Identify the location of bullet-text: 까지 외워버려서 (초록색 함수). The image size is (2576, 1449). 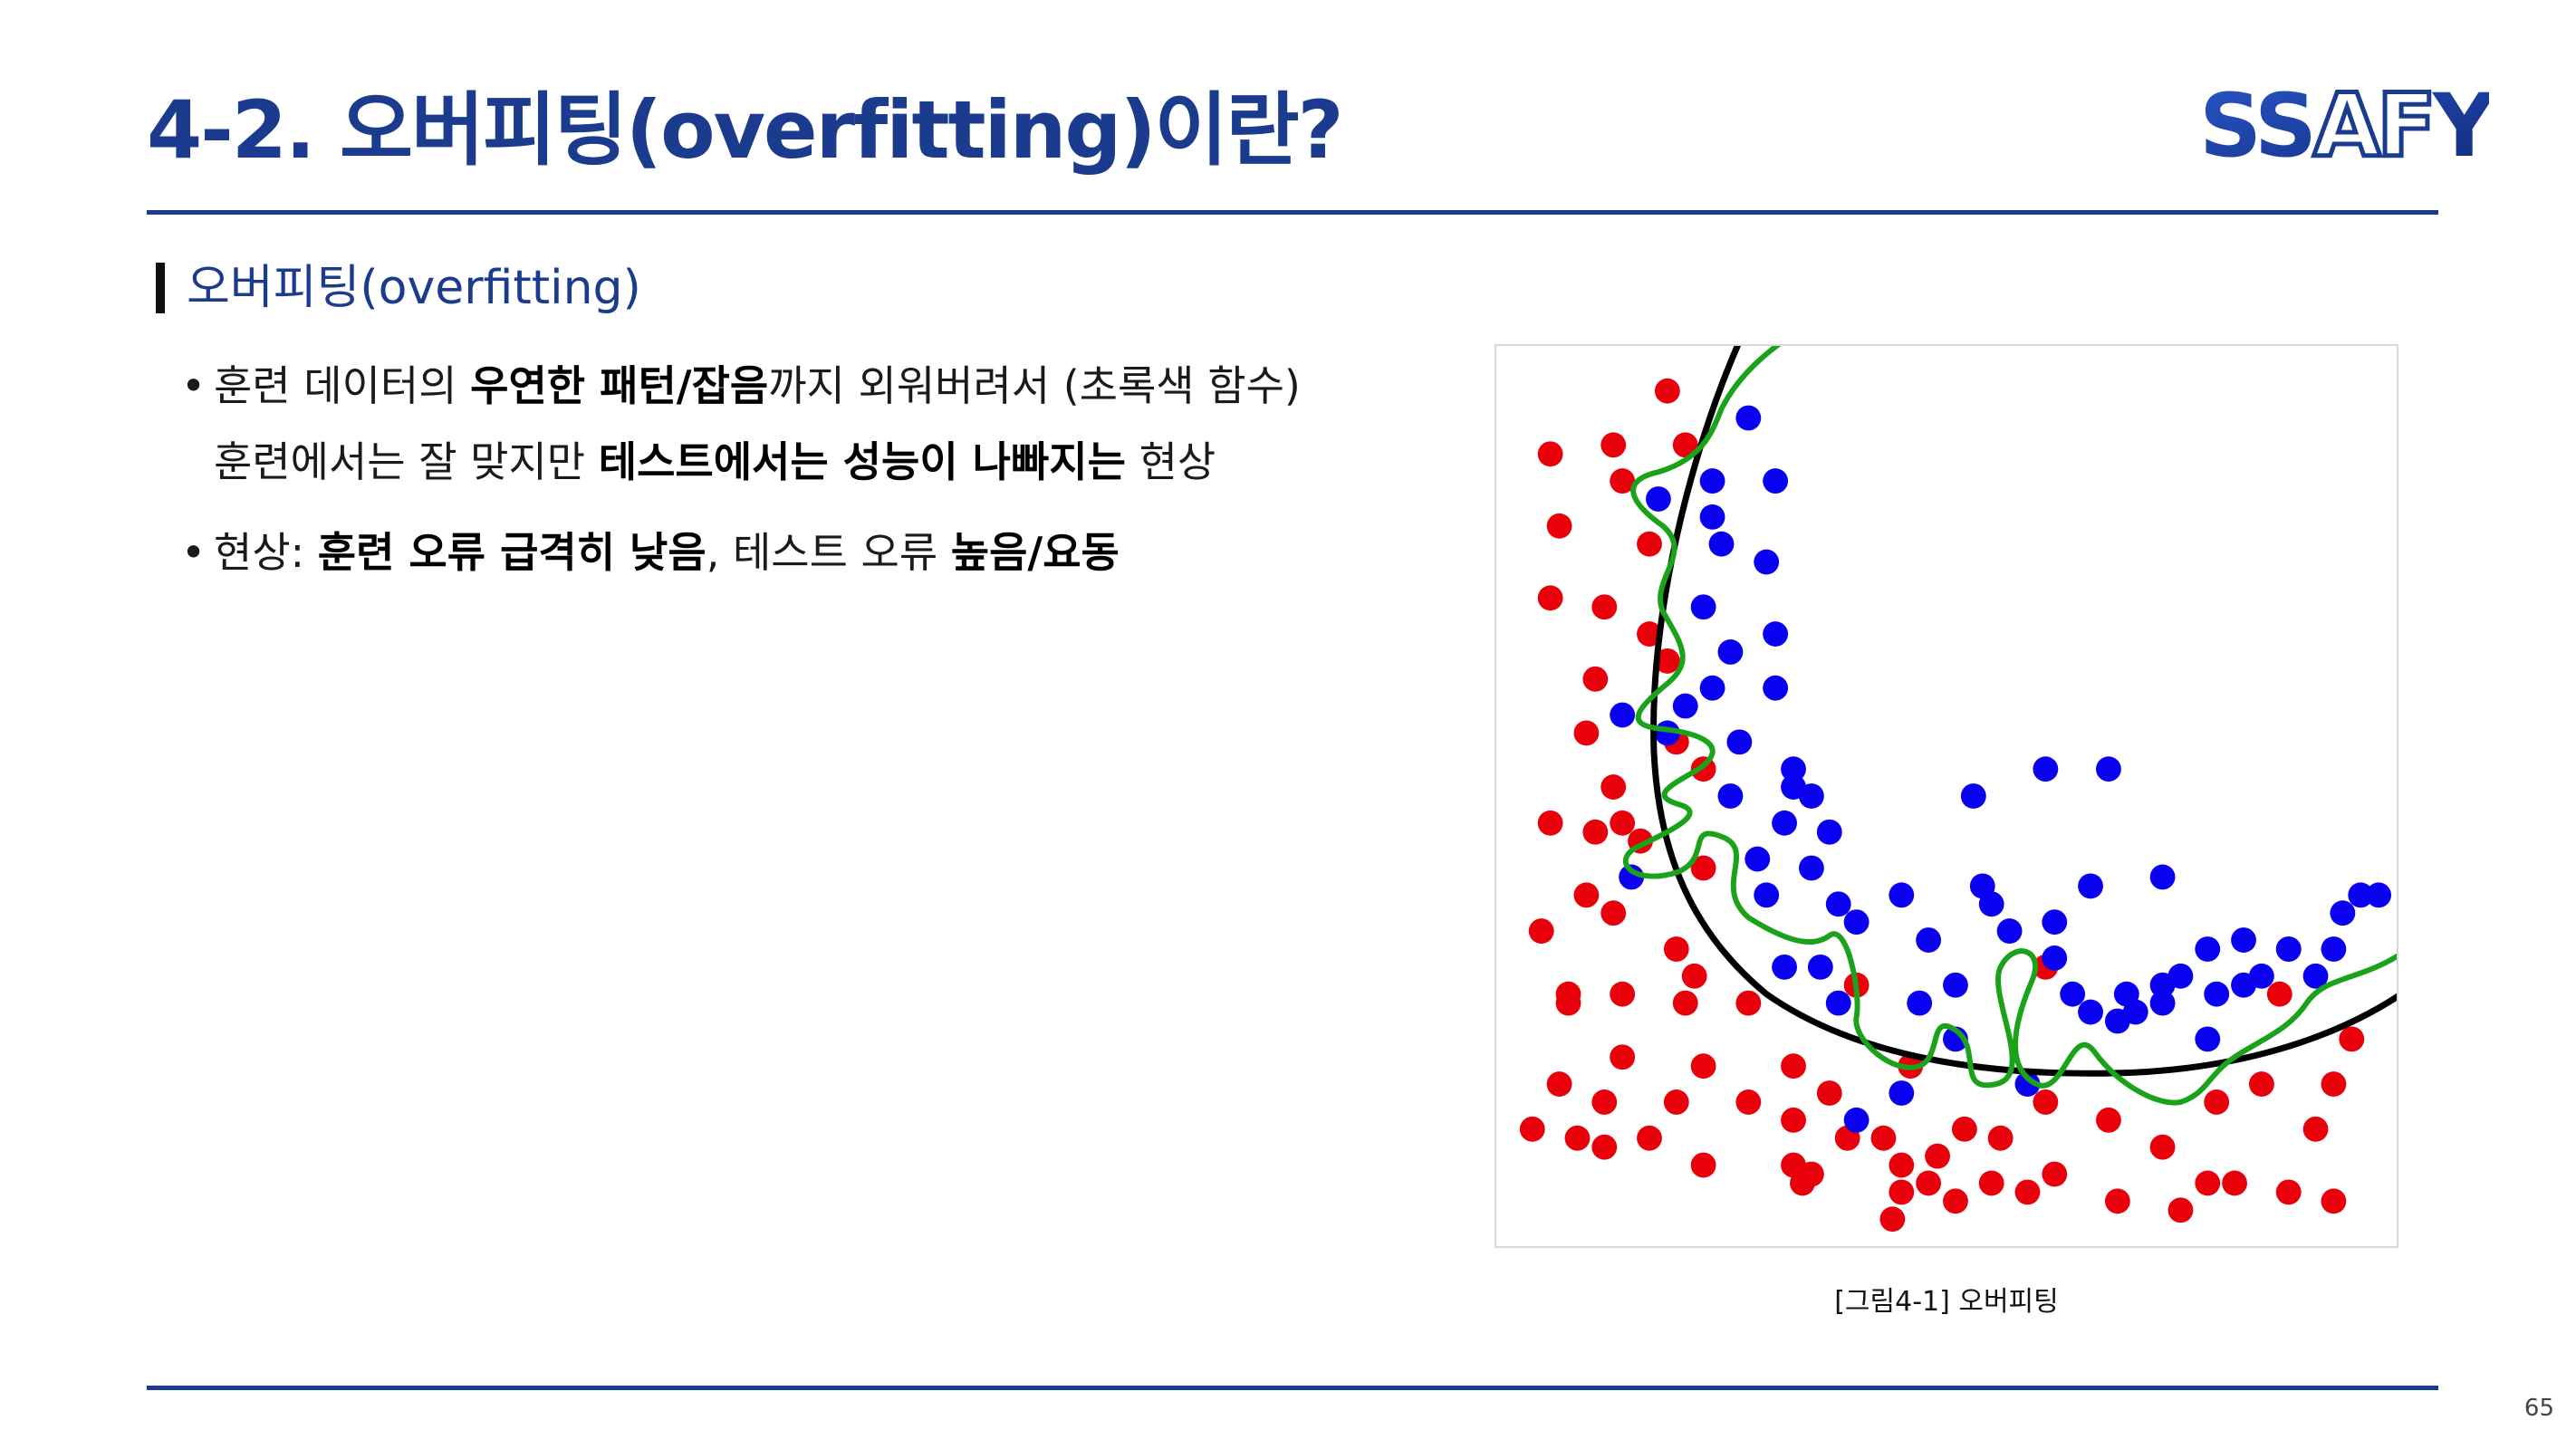
(1034, 385).